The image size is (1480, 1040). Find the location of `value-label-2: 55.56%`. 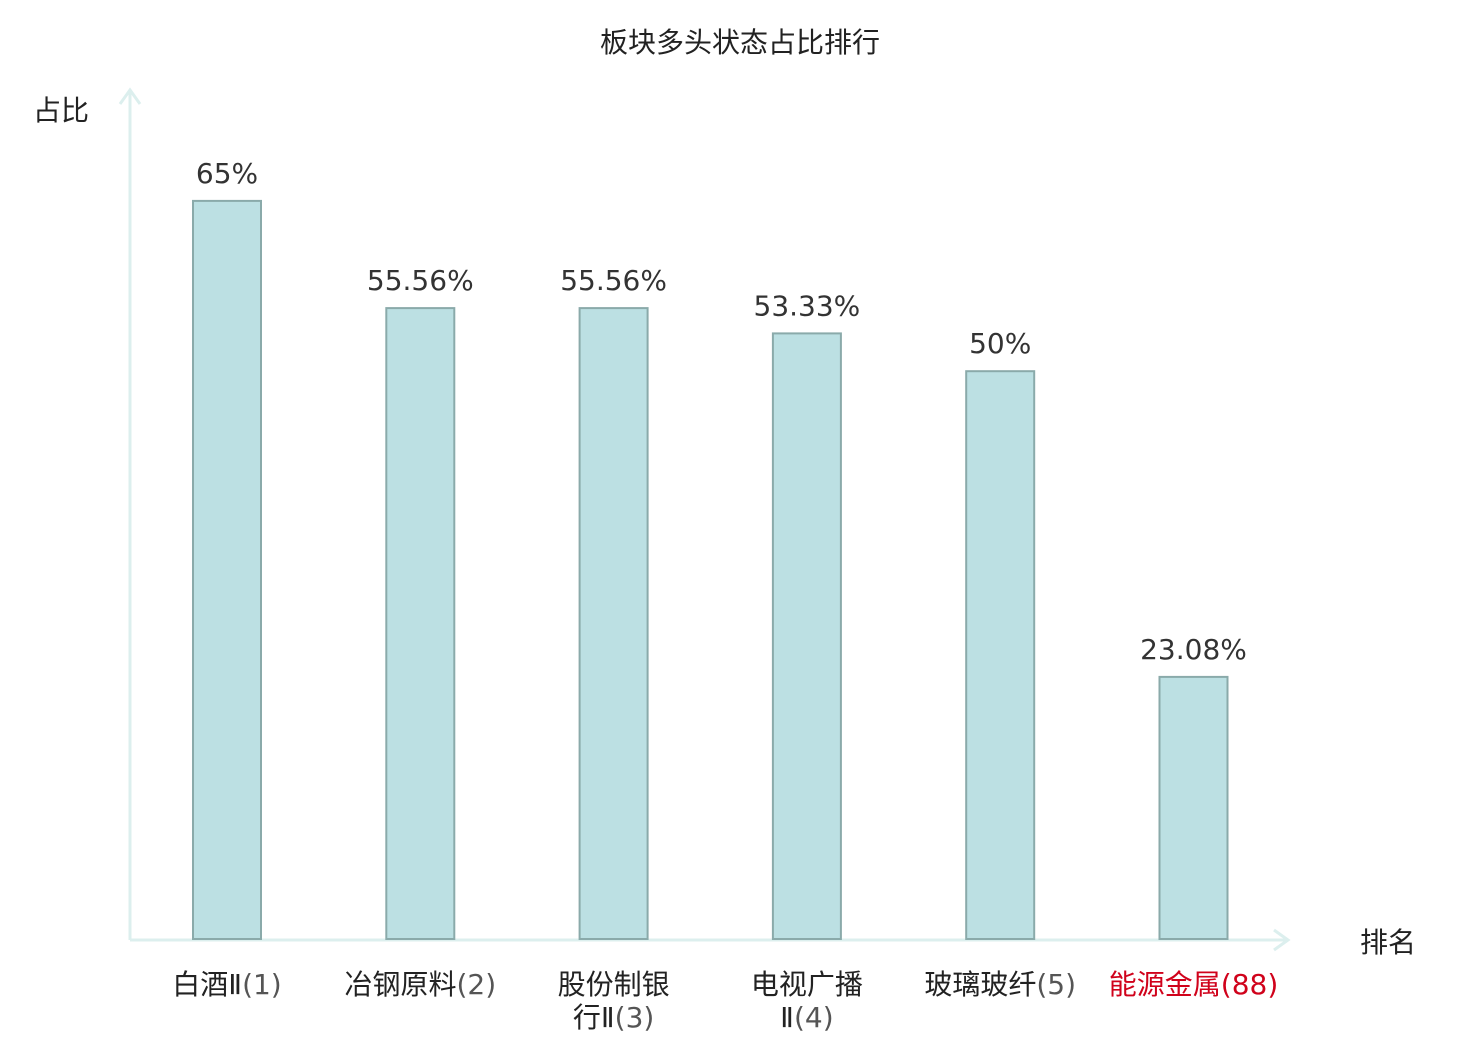

value-label-2: 55.56% is located at coordinates (420, 280).